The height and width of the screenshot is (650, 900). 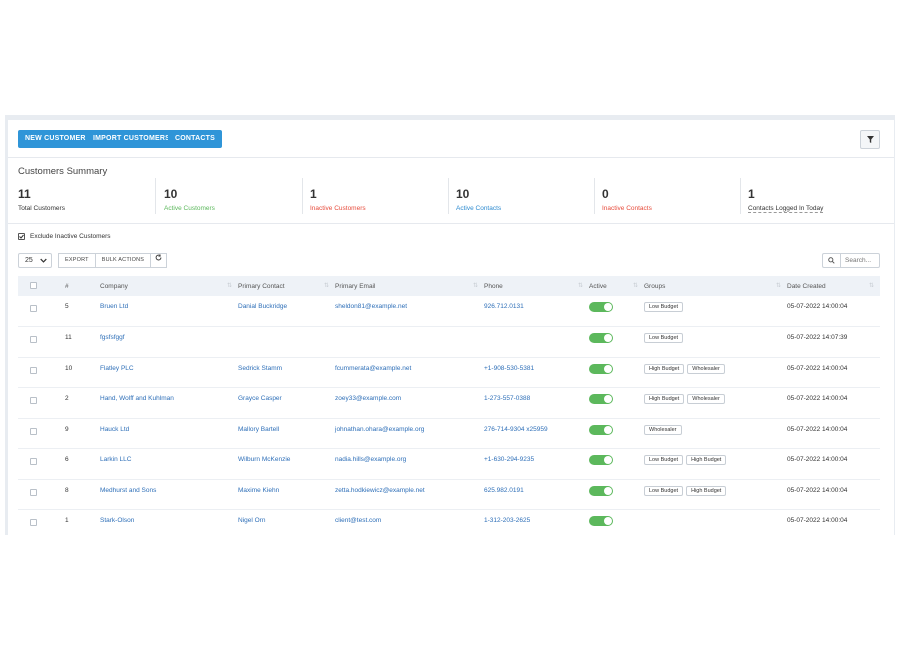 I want to click on company-link: fgsfsfggf, so click(x=112, y=337).